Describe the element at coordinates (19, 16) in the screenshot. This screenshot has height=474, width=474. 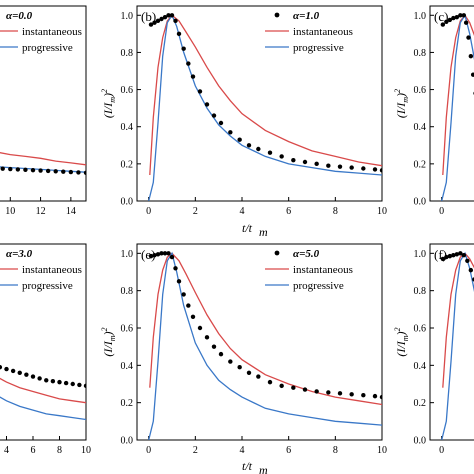
I see `alpha-label: α=0.0` at that location.